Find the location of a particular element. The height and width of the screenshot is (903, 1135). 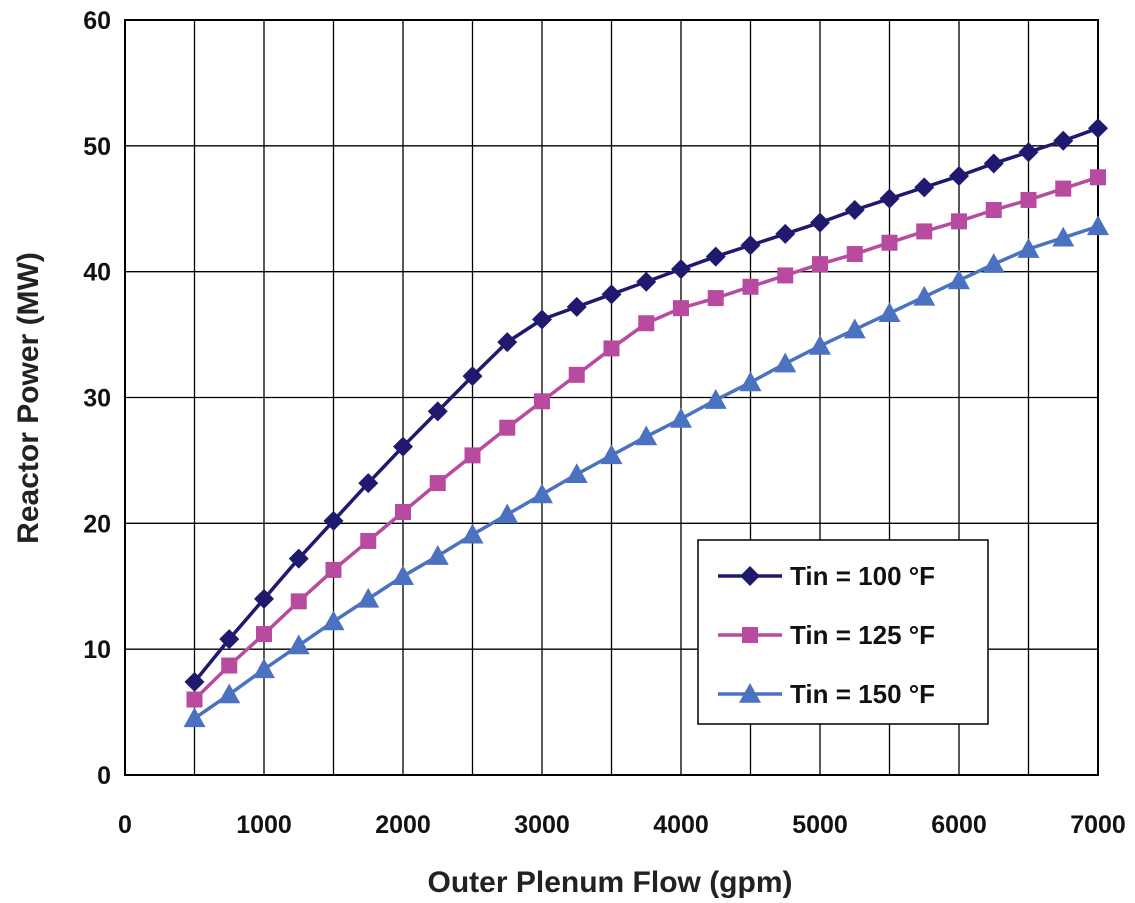

x-axis-ticks: 0 1000 2000 3000 4000 5000 6000 7000 is located at coordinates (622, 825).